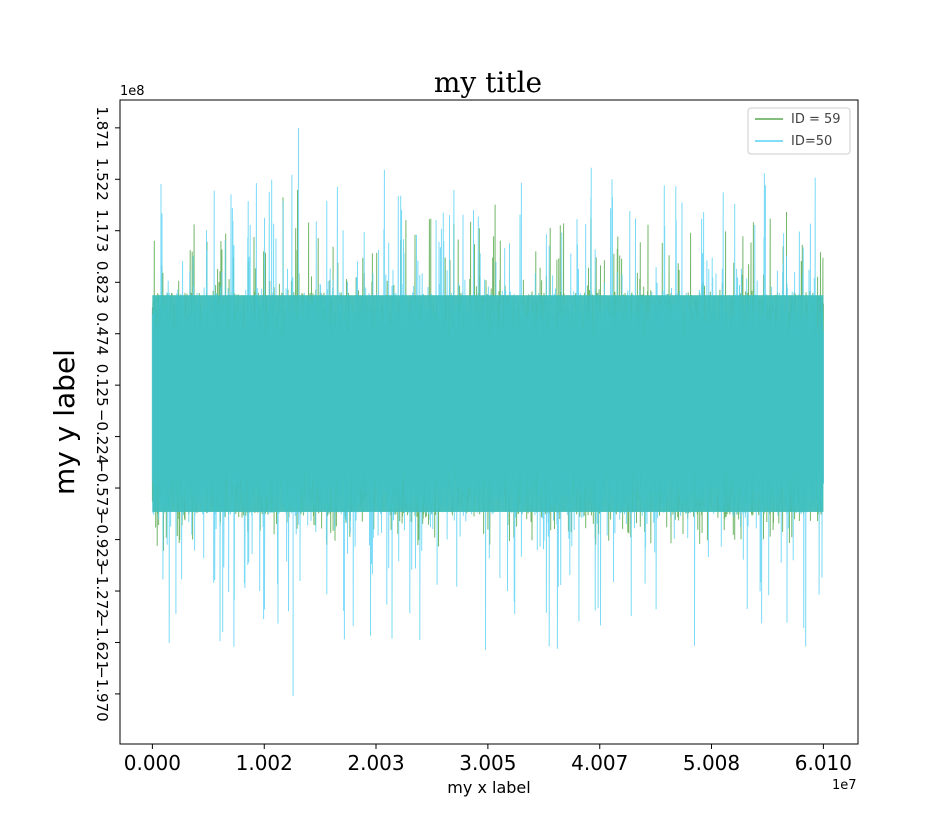  I want to click on x-axis: 0.000 1.002 2.003 3.005 4.007 5.008 6.010, so click(488, 759).